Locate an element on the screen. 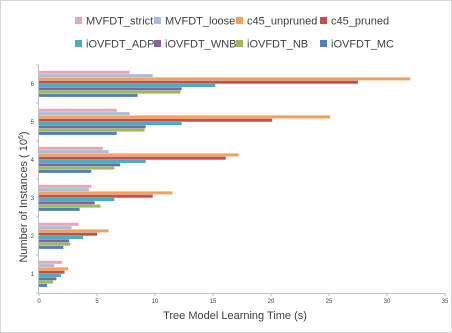 This screenshot has height=333, width=452. y-tick-label: 2 is located at coordinates (33, 237).